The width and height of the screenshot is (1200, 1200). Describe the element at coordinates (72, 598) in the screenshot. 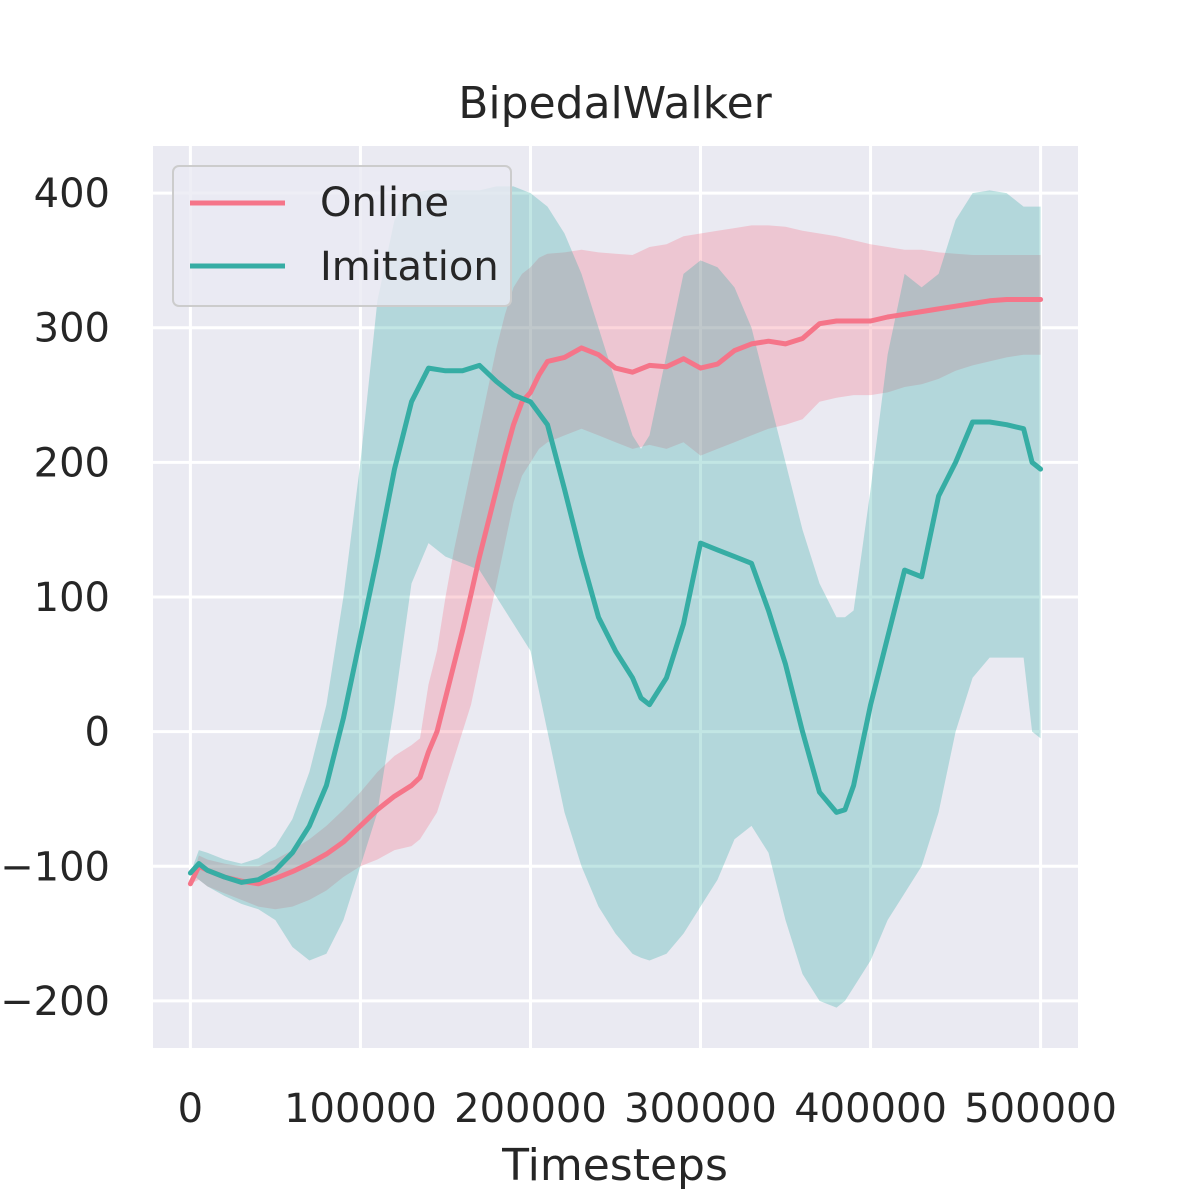

I see `y-tick-label: 100` at that location.